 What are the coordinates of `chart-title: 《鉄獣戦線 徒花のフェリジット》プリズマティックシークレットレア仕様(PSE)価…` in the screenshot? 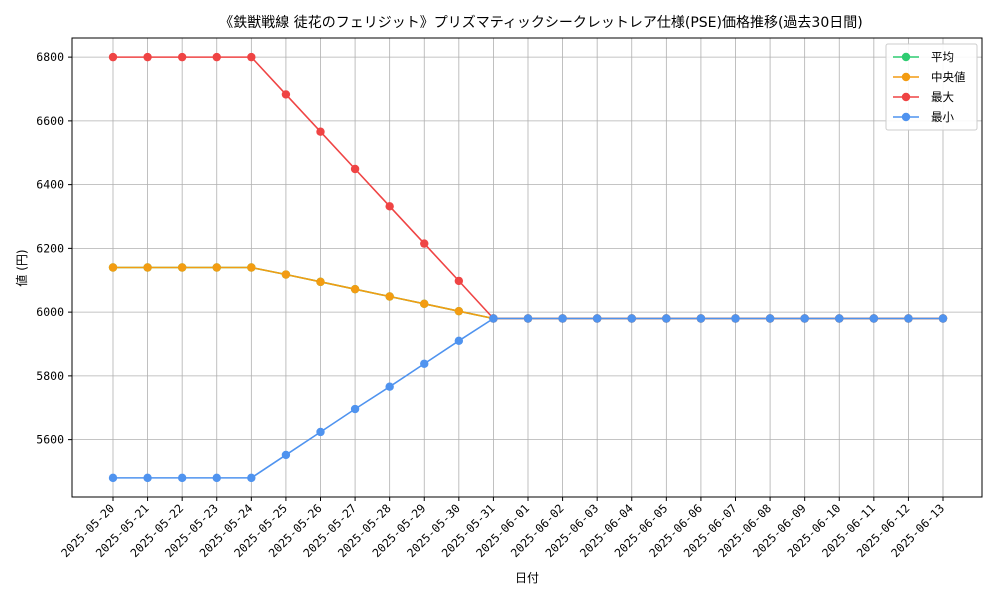 It's located at (540, 23).